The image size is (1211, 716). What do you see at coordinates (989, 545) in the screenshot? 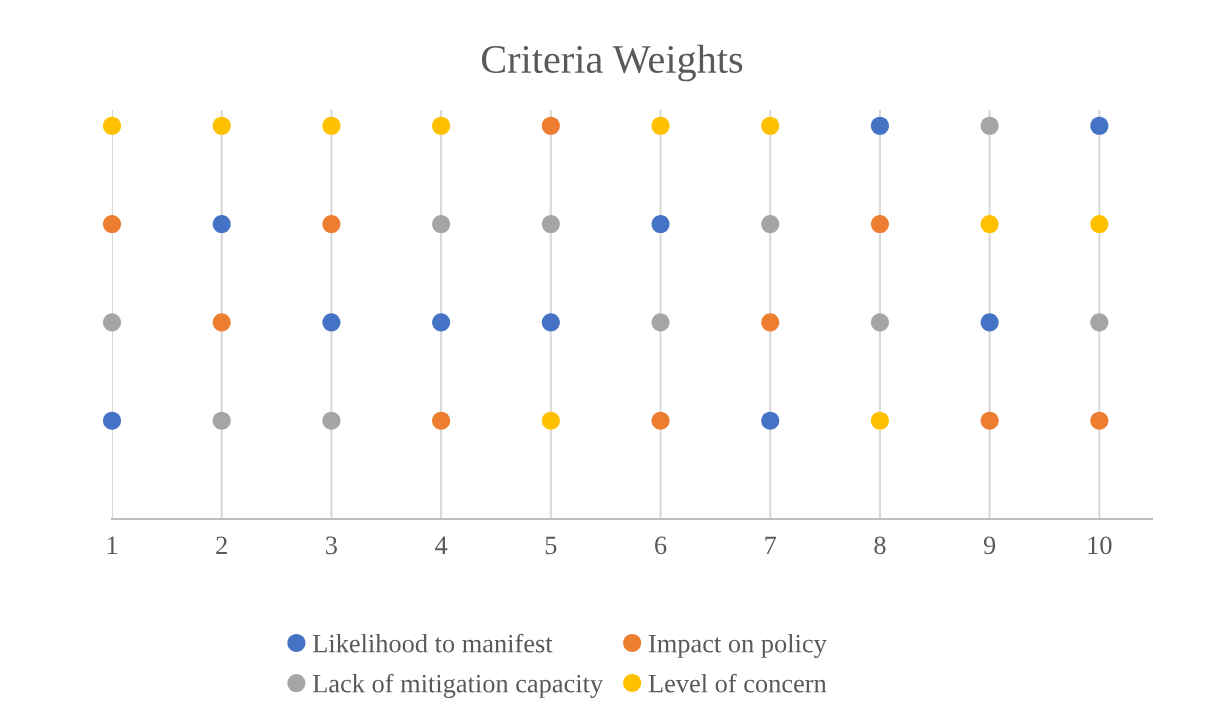
I see `x-tick-label: 9` at bounding box center [989, 545].